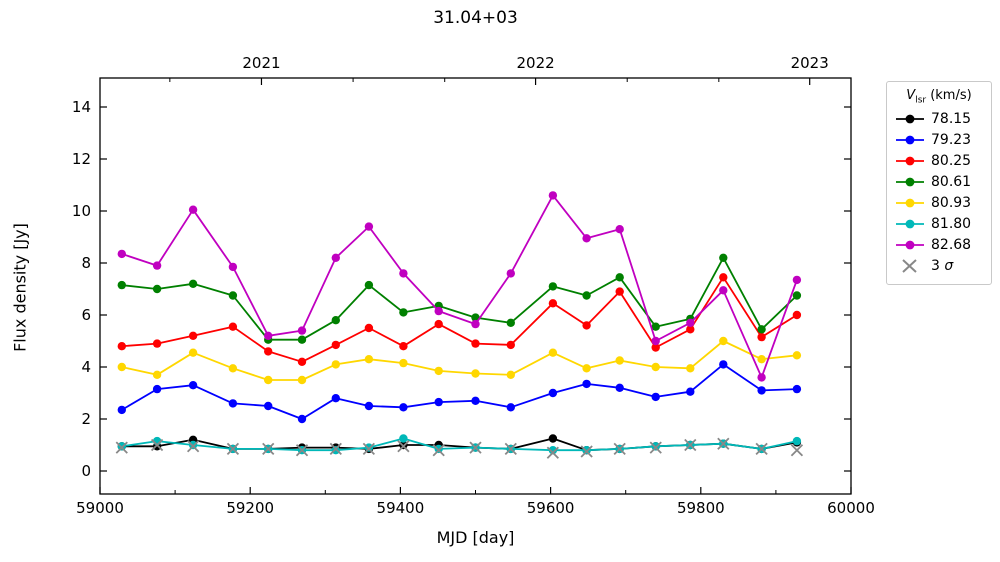 Image resolution: width=1000 pixels, height=562 pixels. Describe the element at coordinates (459, 319) in the screenshot. I see `series-line-80.25` at that location.